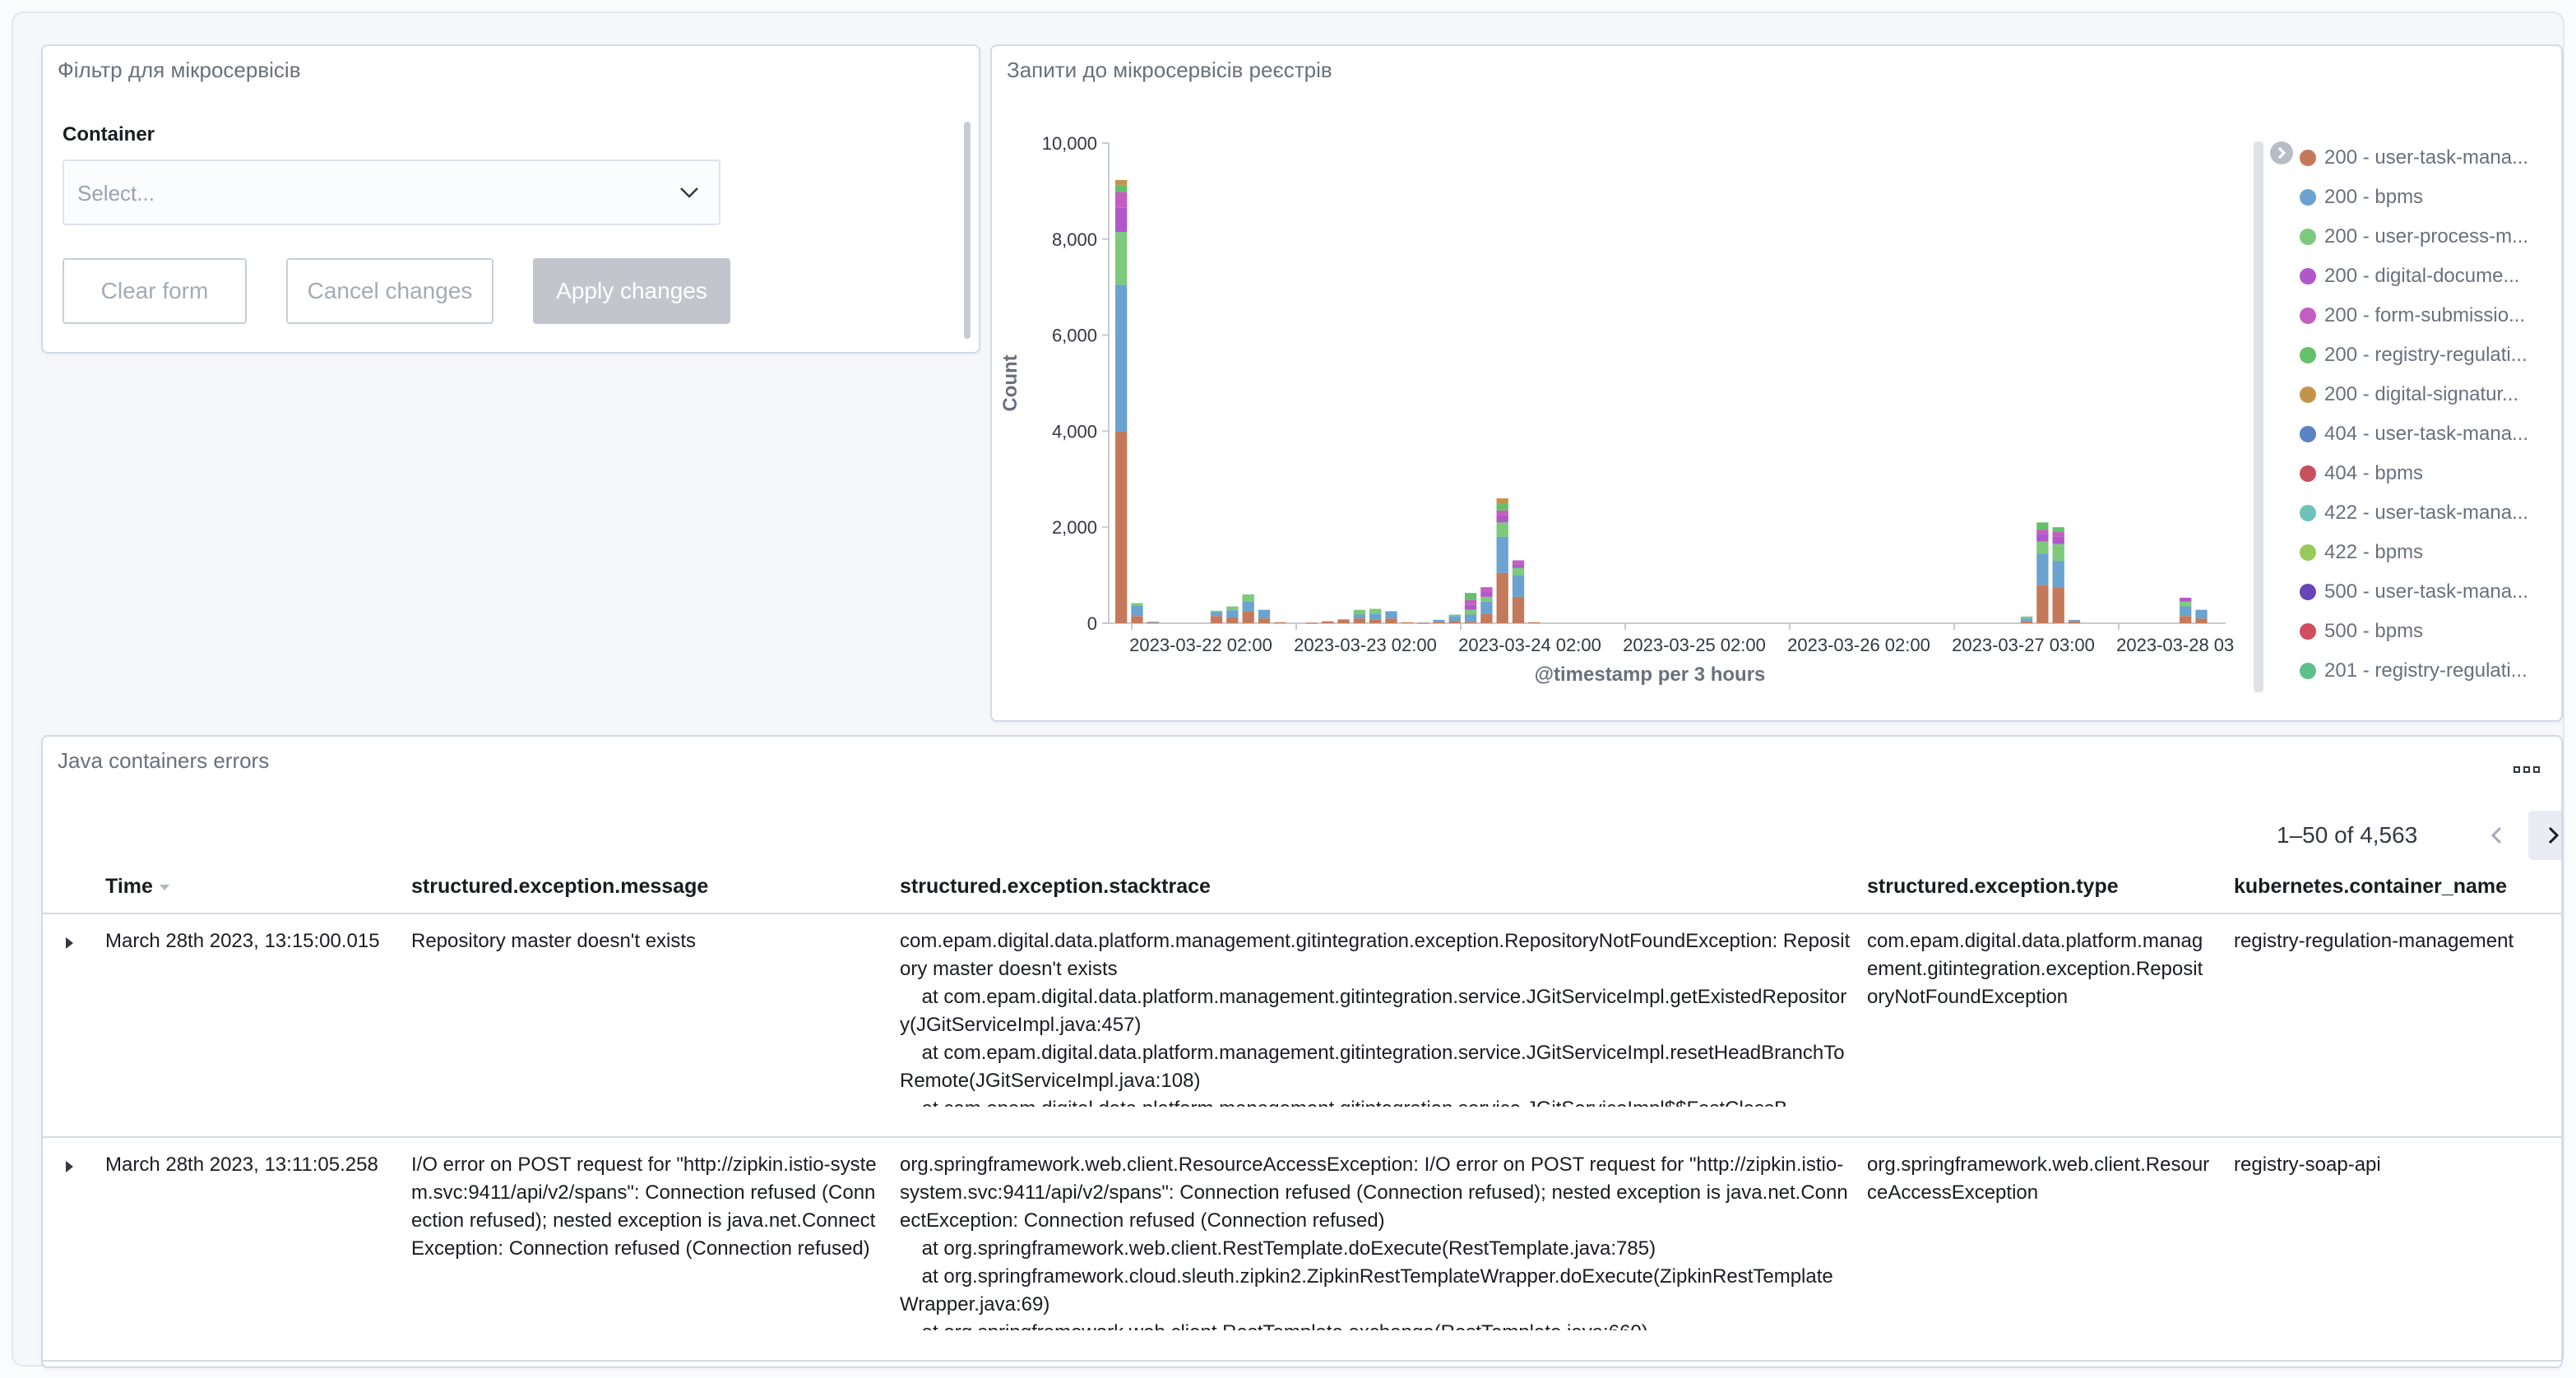  I want to click on column-header-time: Time, so click(137, 887).